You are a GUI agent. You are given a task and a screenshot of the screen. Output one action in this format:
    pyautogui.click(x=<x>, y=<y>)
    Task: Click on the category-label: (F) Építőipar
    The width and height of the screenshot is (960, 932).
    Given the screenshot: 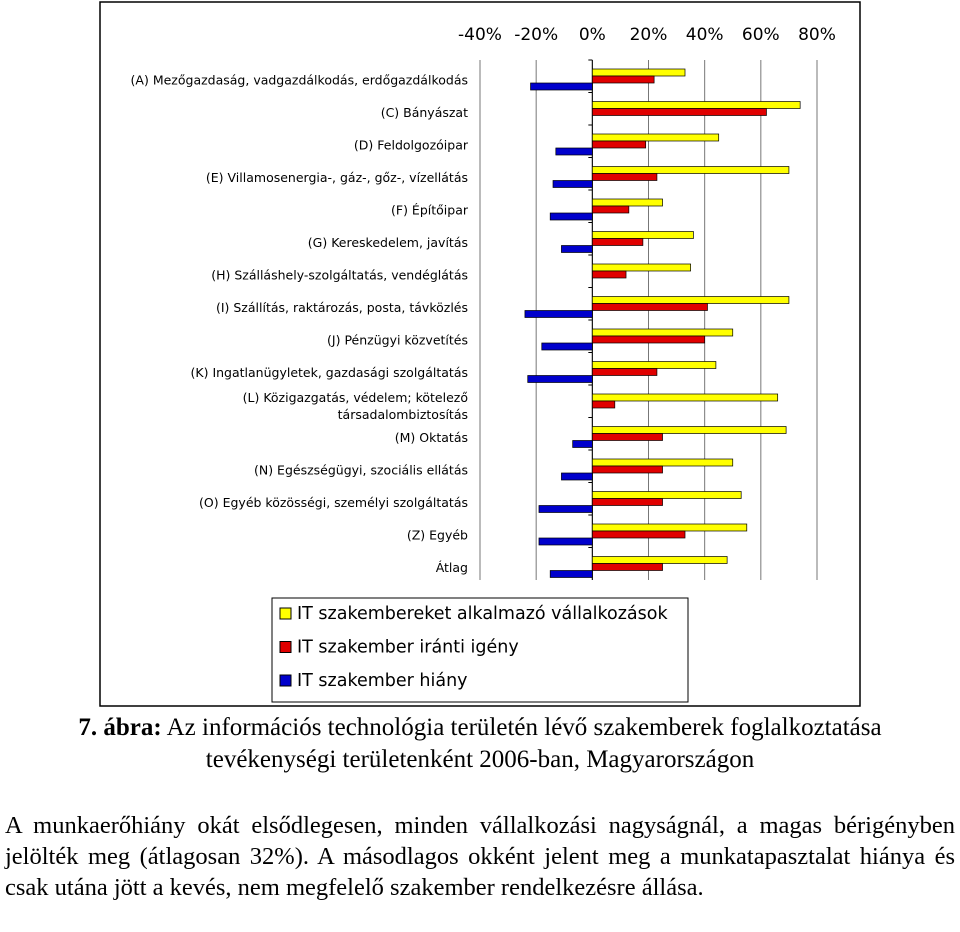 What is the action you would take?
    pyautogui.click(x=430, y=210)
    